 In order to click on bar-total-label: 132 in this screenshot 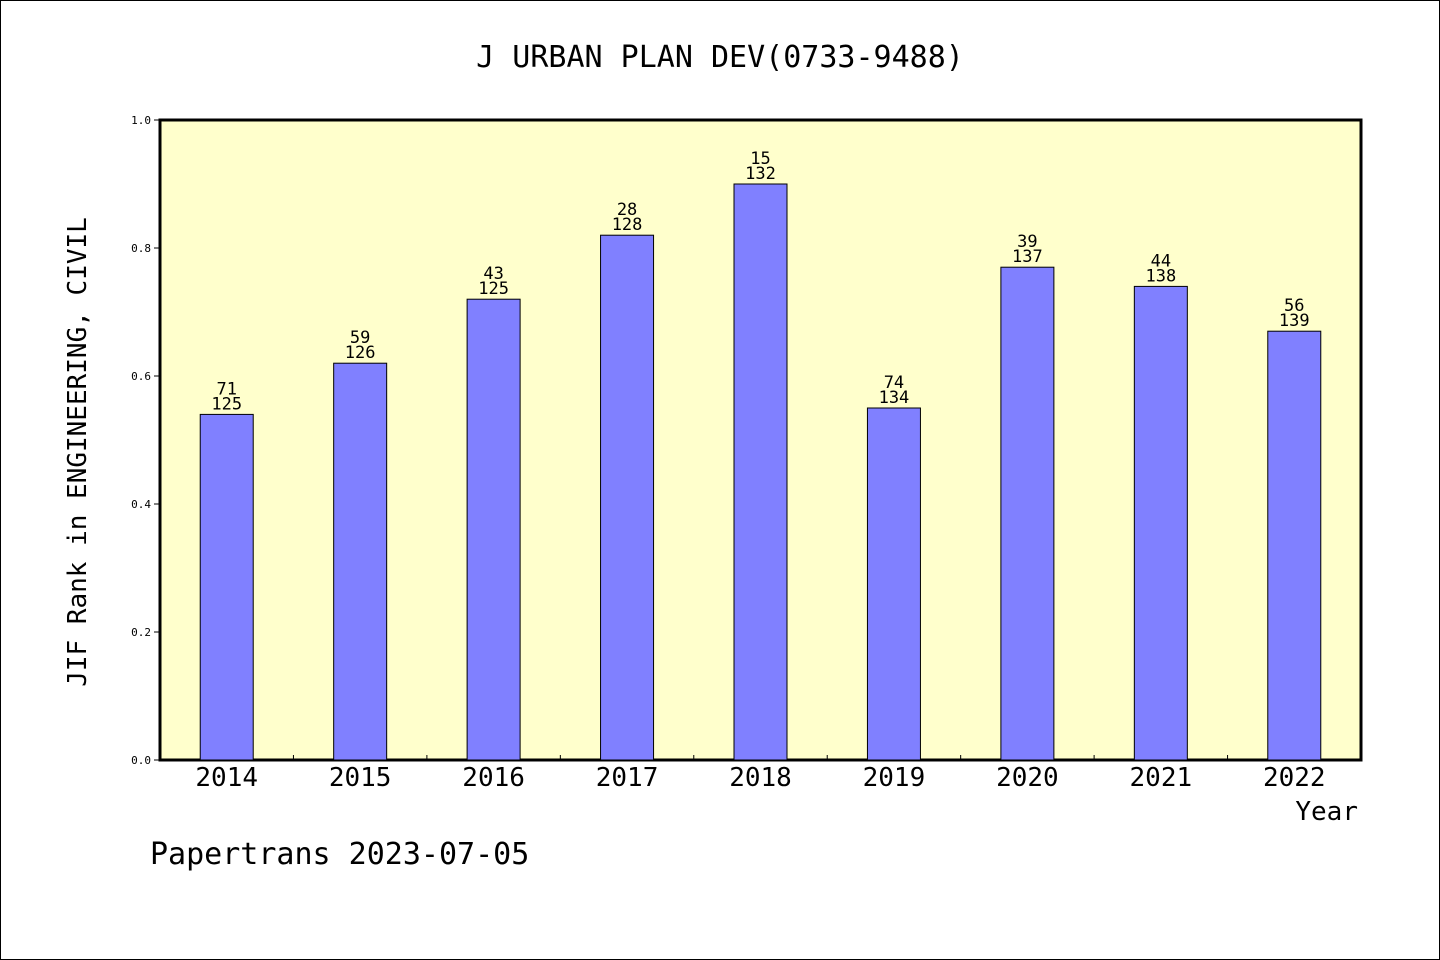, I will do `click(760, 174)`.